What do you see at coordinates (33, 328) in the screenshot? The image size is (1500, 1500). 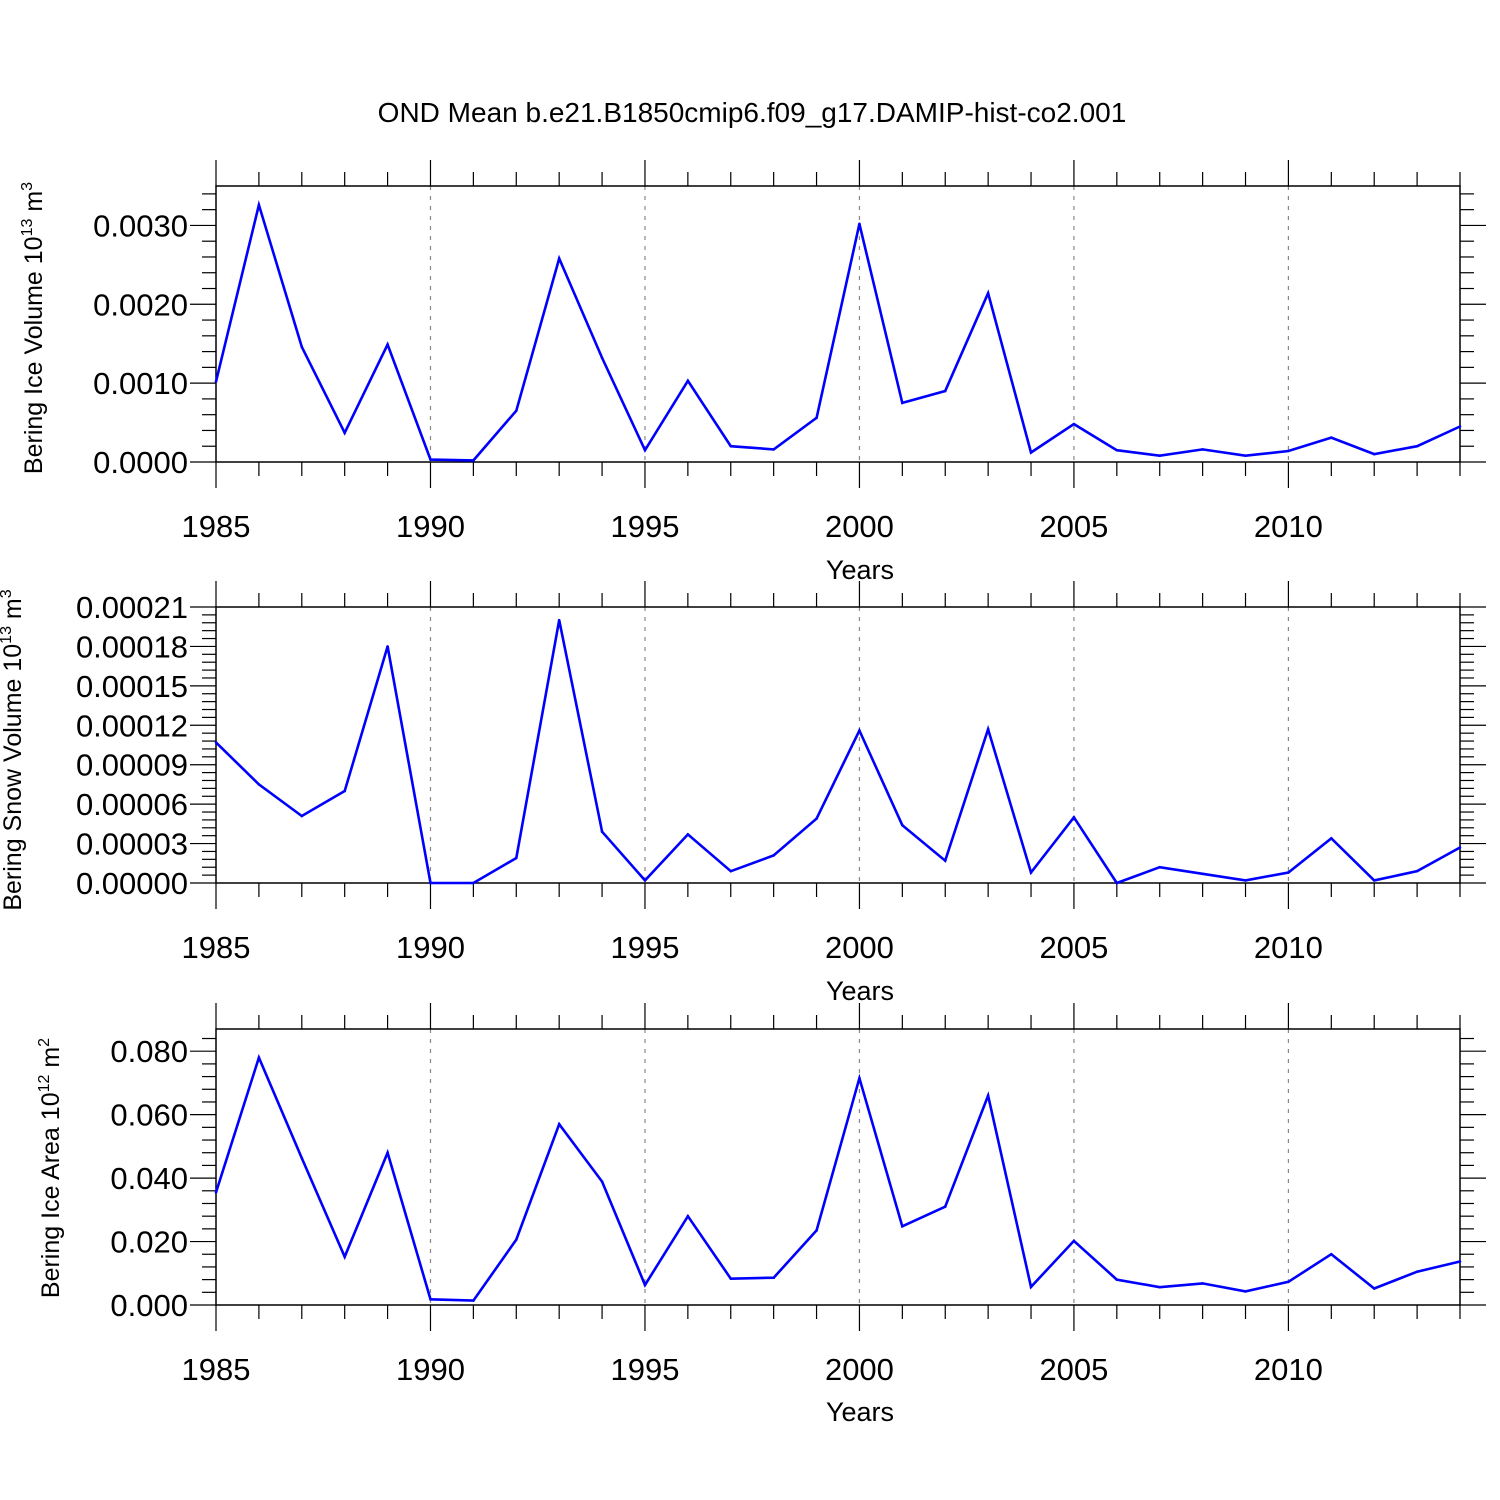 I see `y-axis-label: Bering Ice Volume 1013 m3` at bounding box center [33, 328].